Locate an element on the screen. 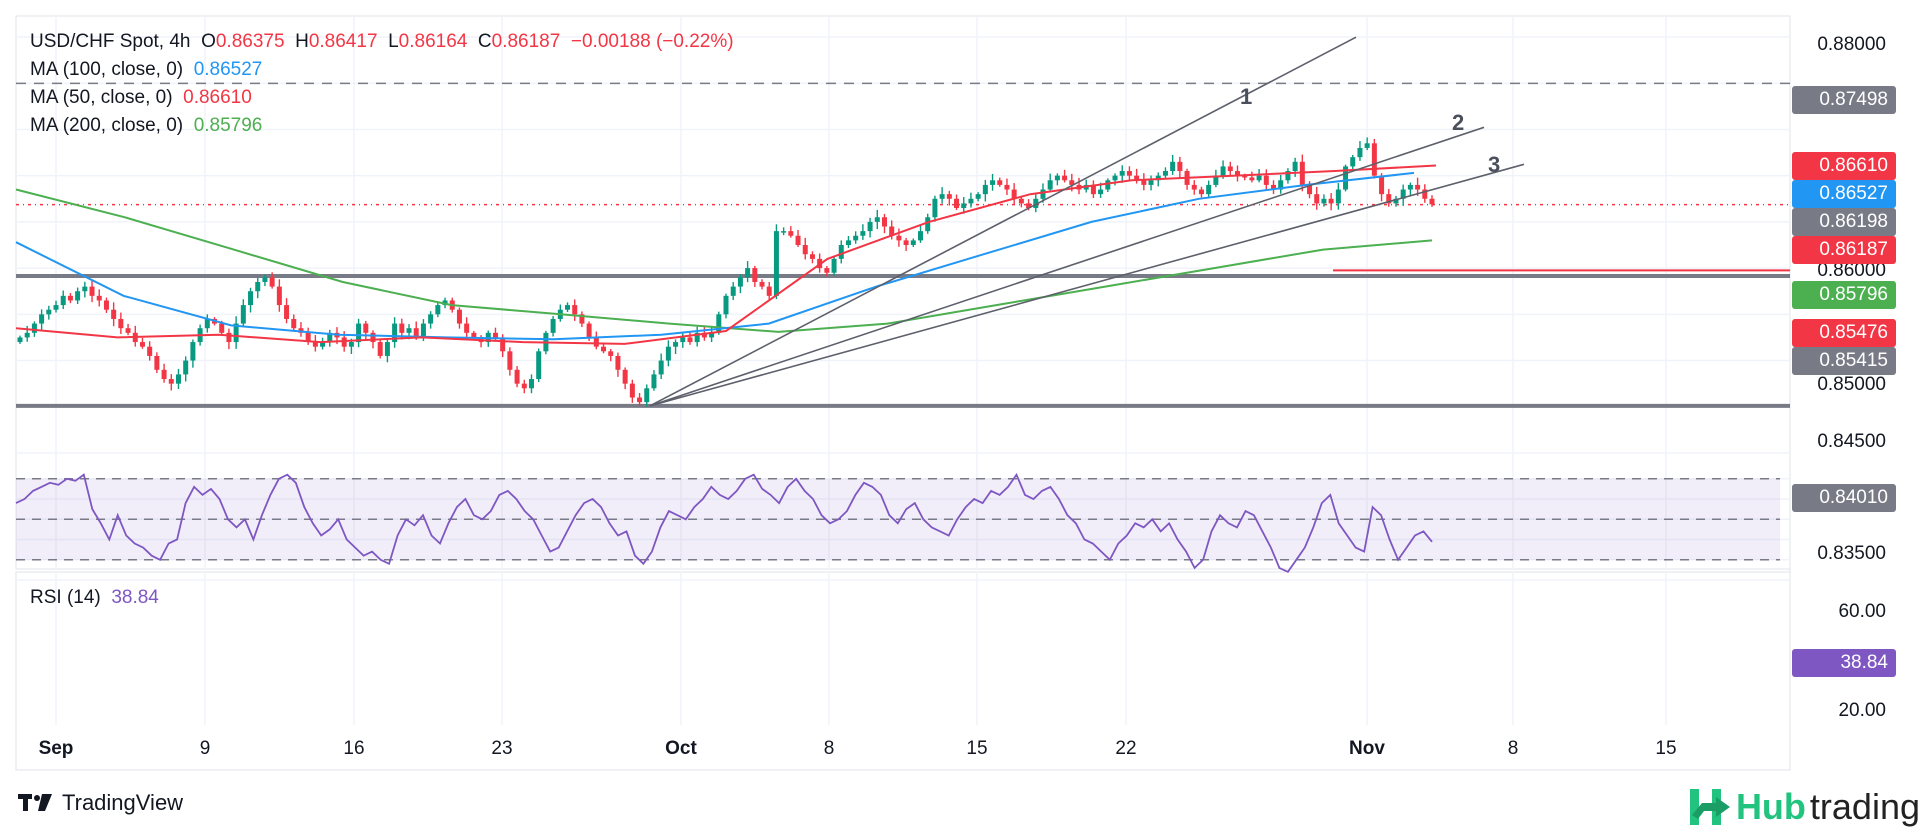 The height and width of the screenshot is (832, 1920). hubtrading-trading-text: trading is located at coordinates (1864, 806).